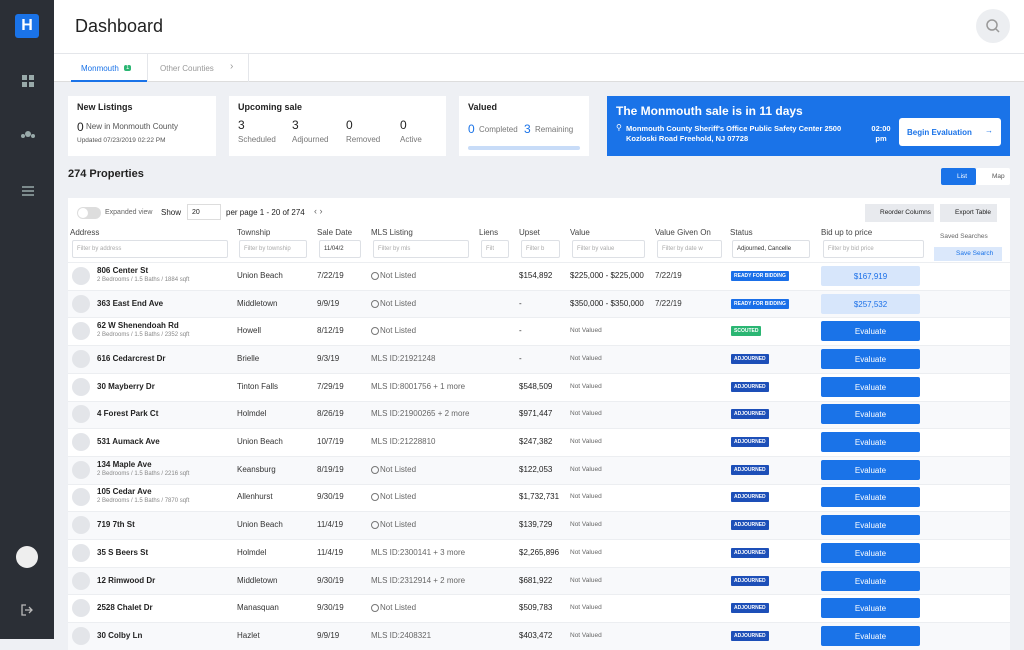 The width and height of the screenshot is (1024, 650). What do you see at coordinates (607, 303) in the screenshot?
I see `value: $350,000 - $350,000` at bounding box center [607, 303].